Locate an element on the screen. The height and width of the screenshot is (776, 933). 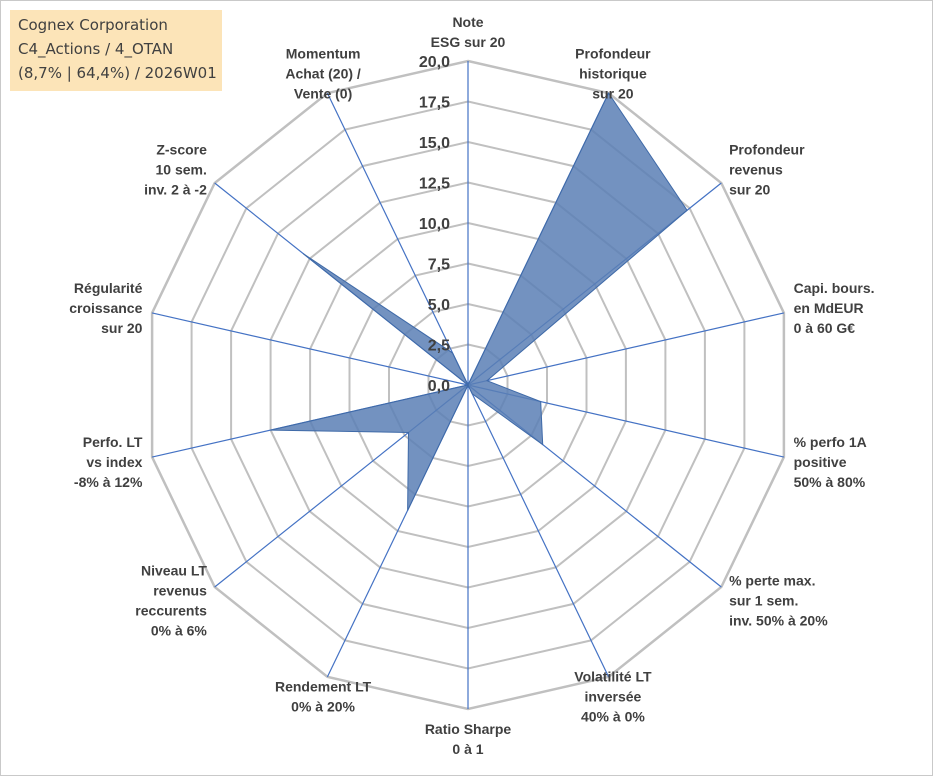
axis-label: ESG sur 20 is located at coordinates (468, 42).